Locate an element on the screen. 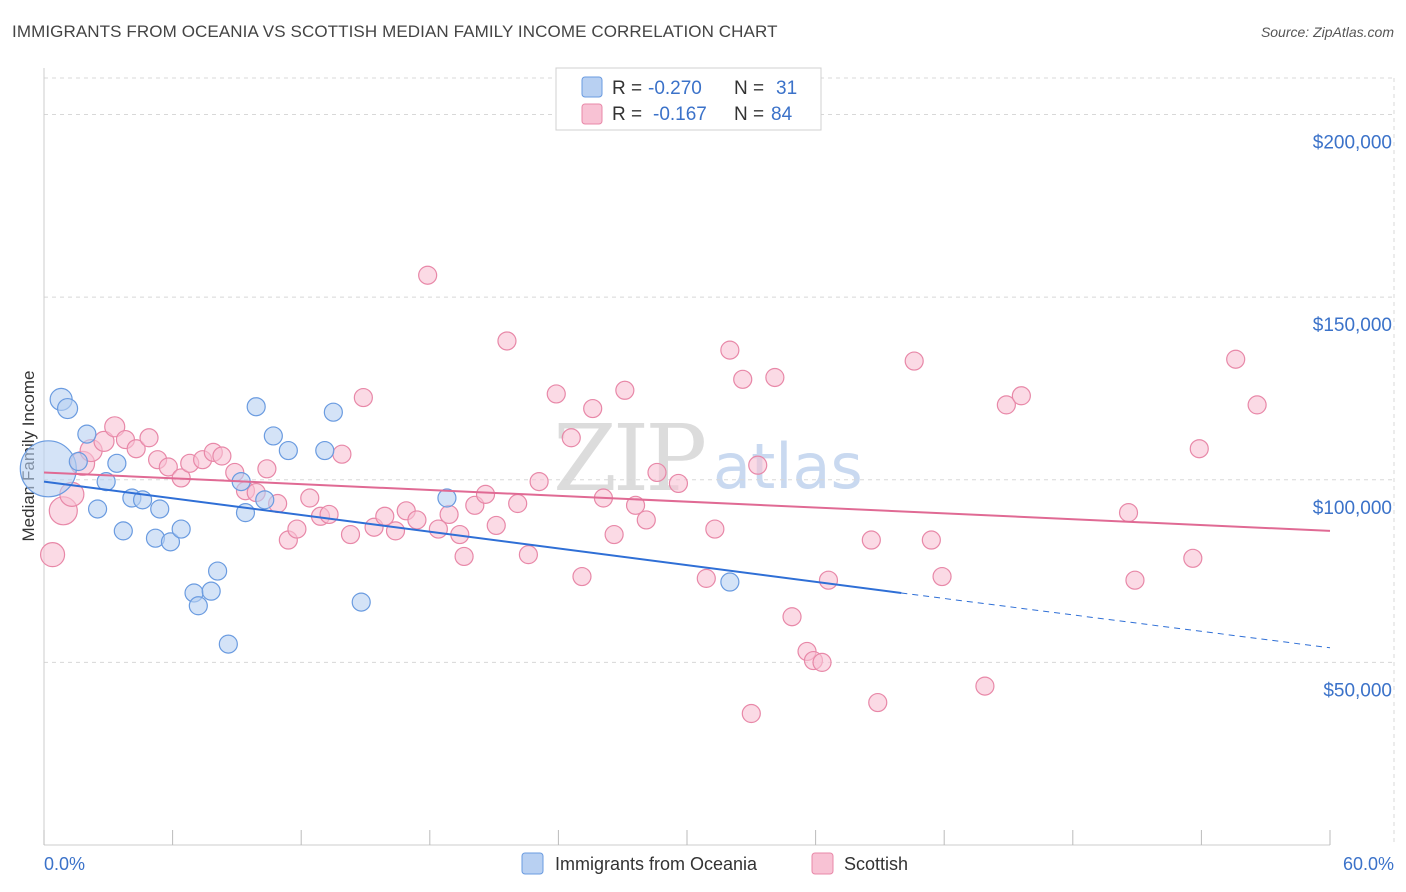  watermark-atlas: atlas is located at coordinates (788, 466).